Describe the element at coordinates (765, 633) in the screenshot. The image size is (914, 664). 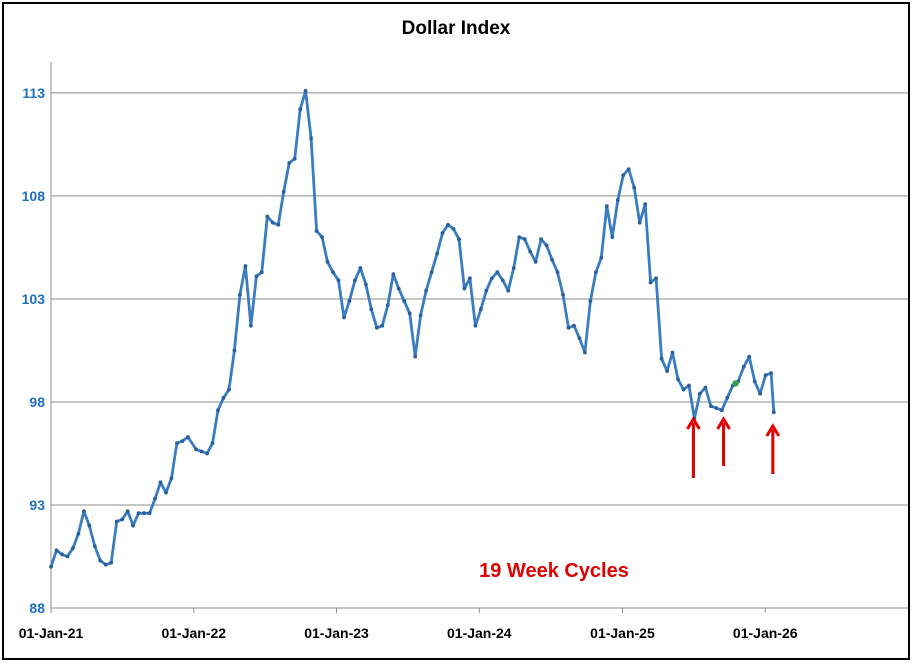
I see `x-tick-label-2026: 01-Jan-26` at that location.